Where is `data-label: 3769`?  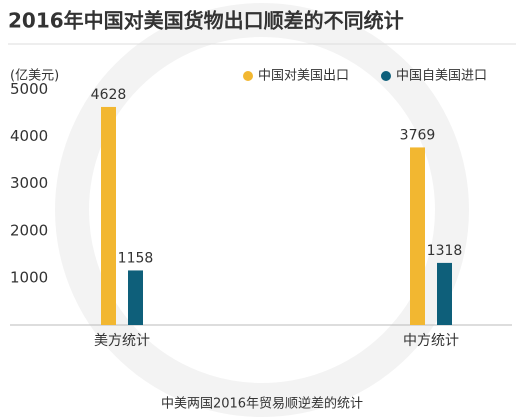
data-label: 3769 is located at coordinates (418, 135).